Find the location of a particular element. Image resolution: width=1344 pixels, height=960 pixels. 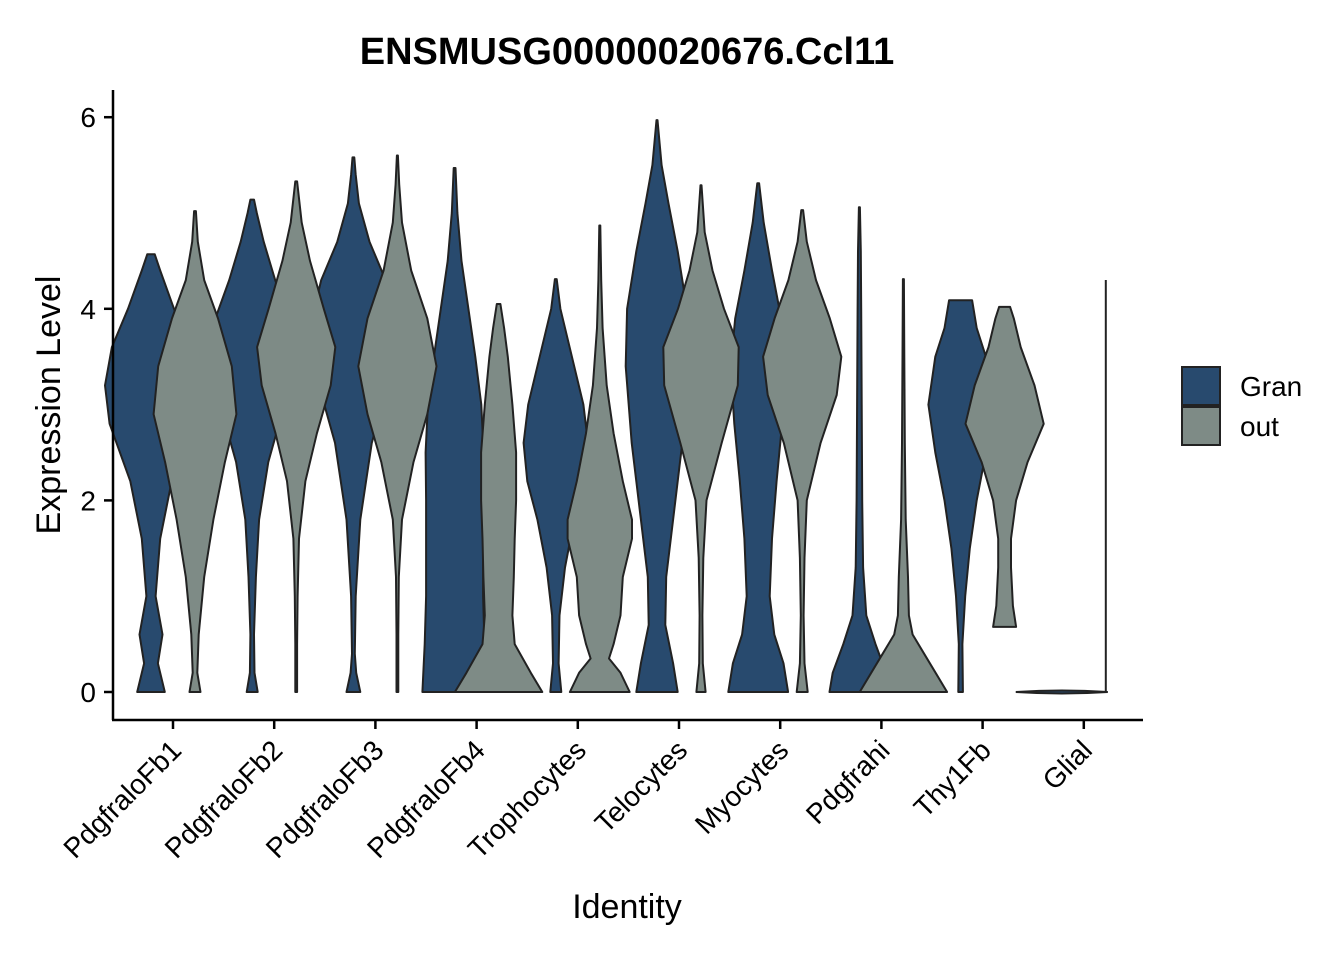

violin-out-trophocytes is located at coordinates (599, 458).